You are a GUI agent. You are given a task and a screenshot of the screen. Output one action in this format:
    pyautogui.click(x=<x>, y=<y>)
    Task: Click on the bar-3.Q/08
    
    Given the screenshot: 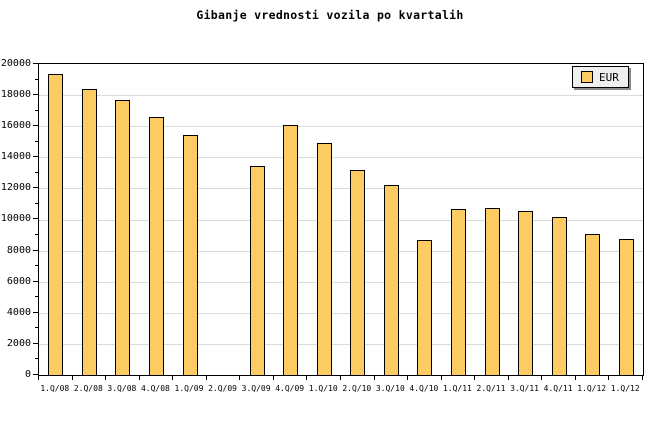 What is the action you would take?
    pyautogui.click(x=122, y=237)
    